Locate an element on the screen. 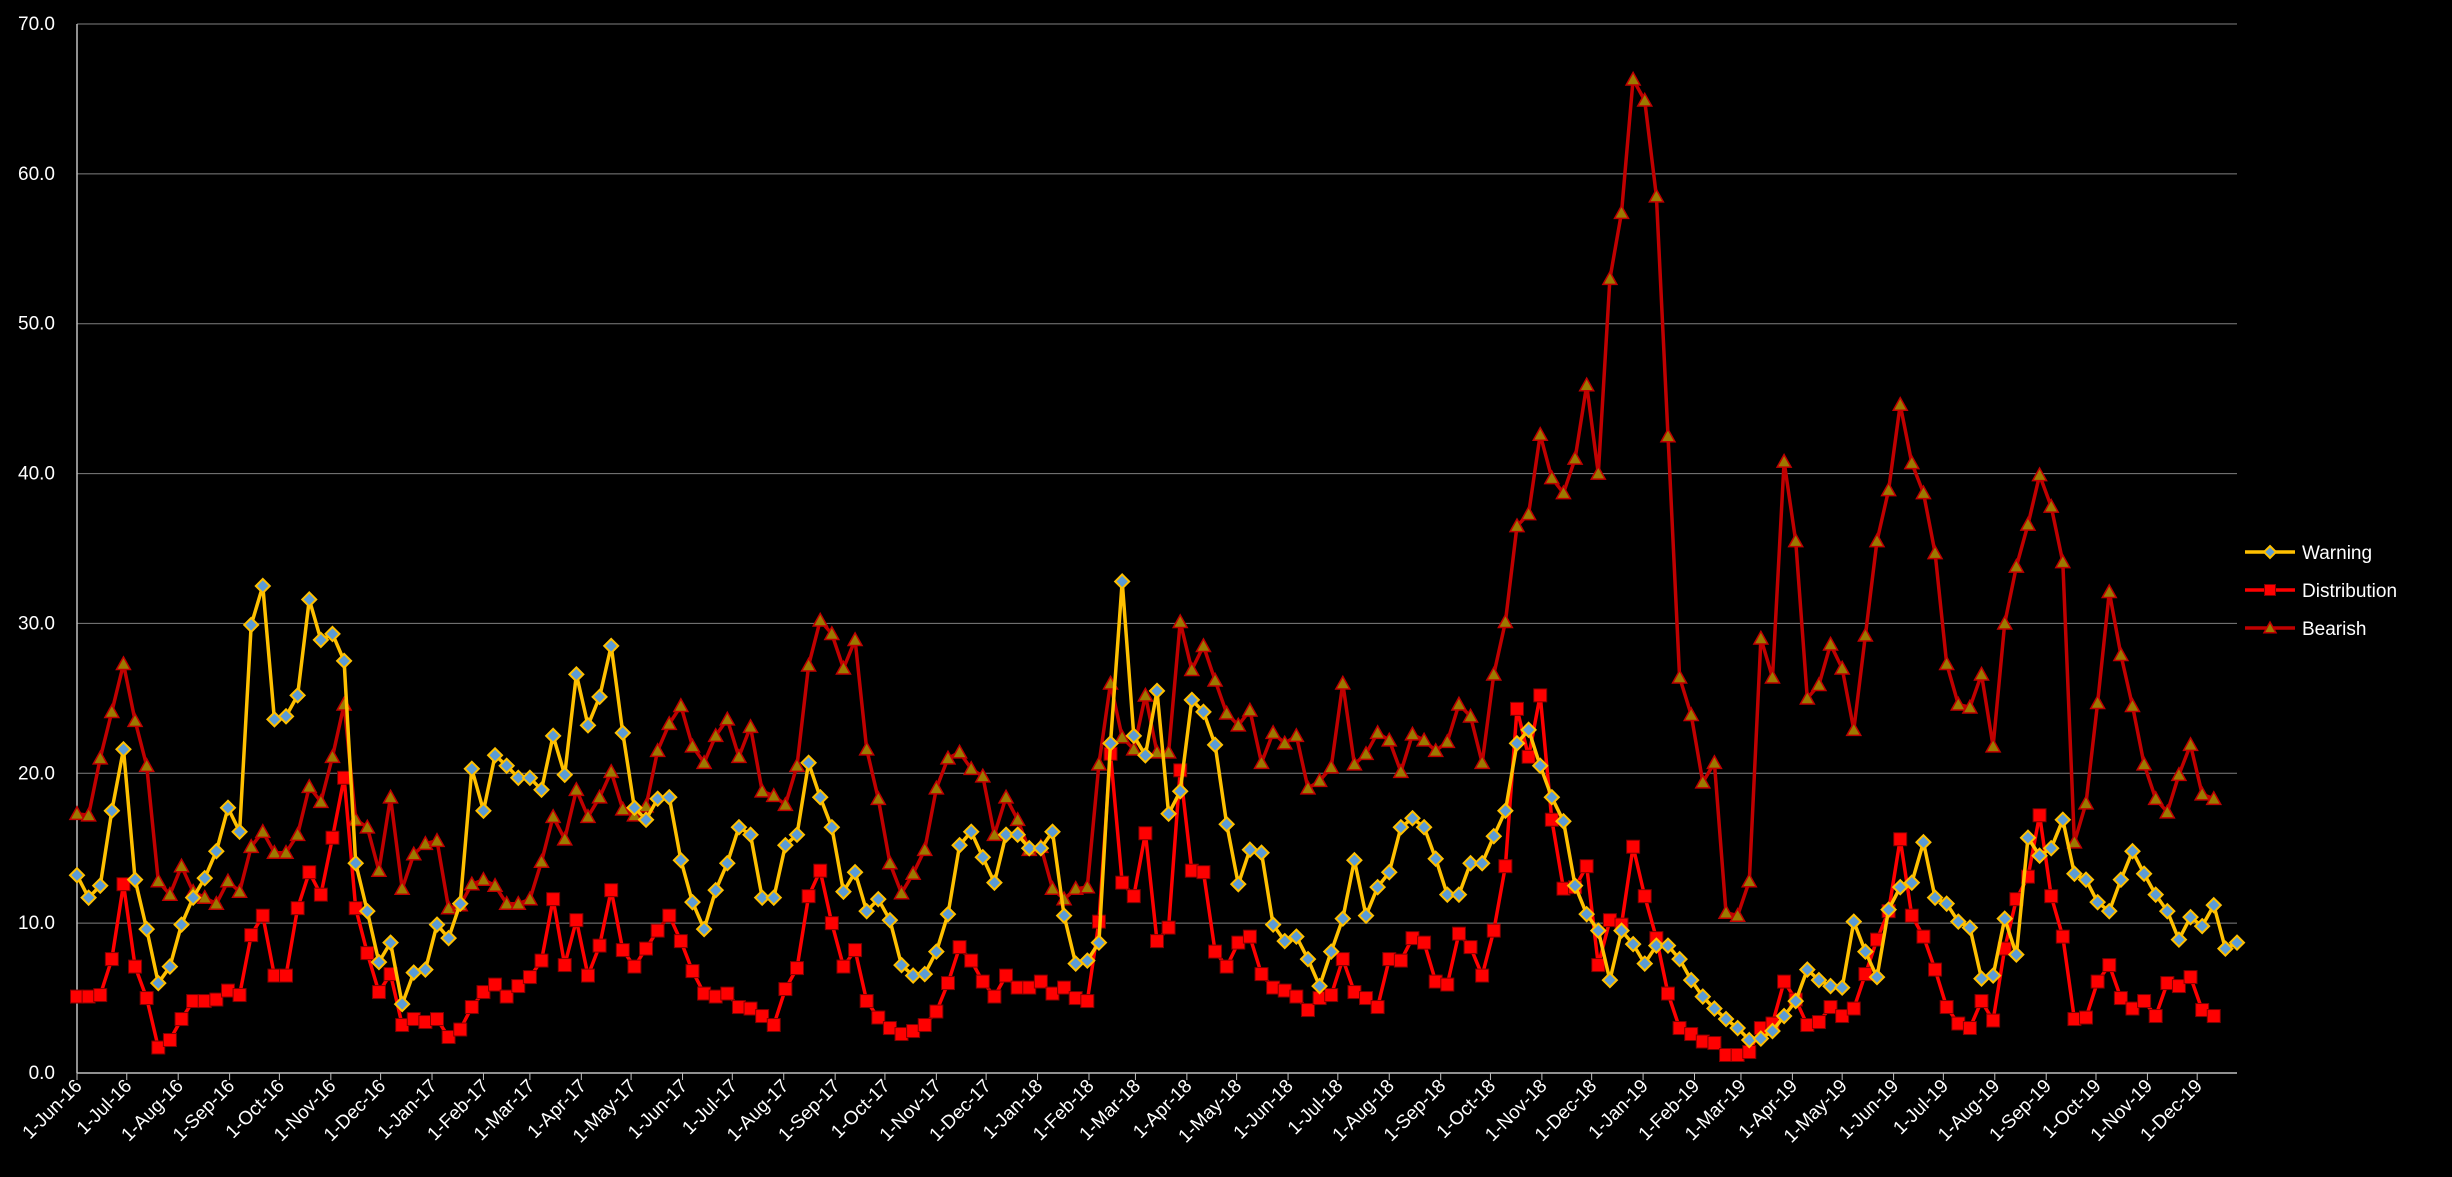 Image resolution: width=2452 pixels, height=1177 pixels. x-tick-label: 1-Jun-16 is located at coordinates (53, 1110).